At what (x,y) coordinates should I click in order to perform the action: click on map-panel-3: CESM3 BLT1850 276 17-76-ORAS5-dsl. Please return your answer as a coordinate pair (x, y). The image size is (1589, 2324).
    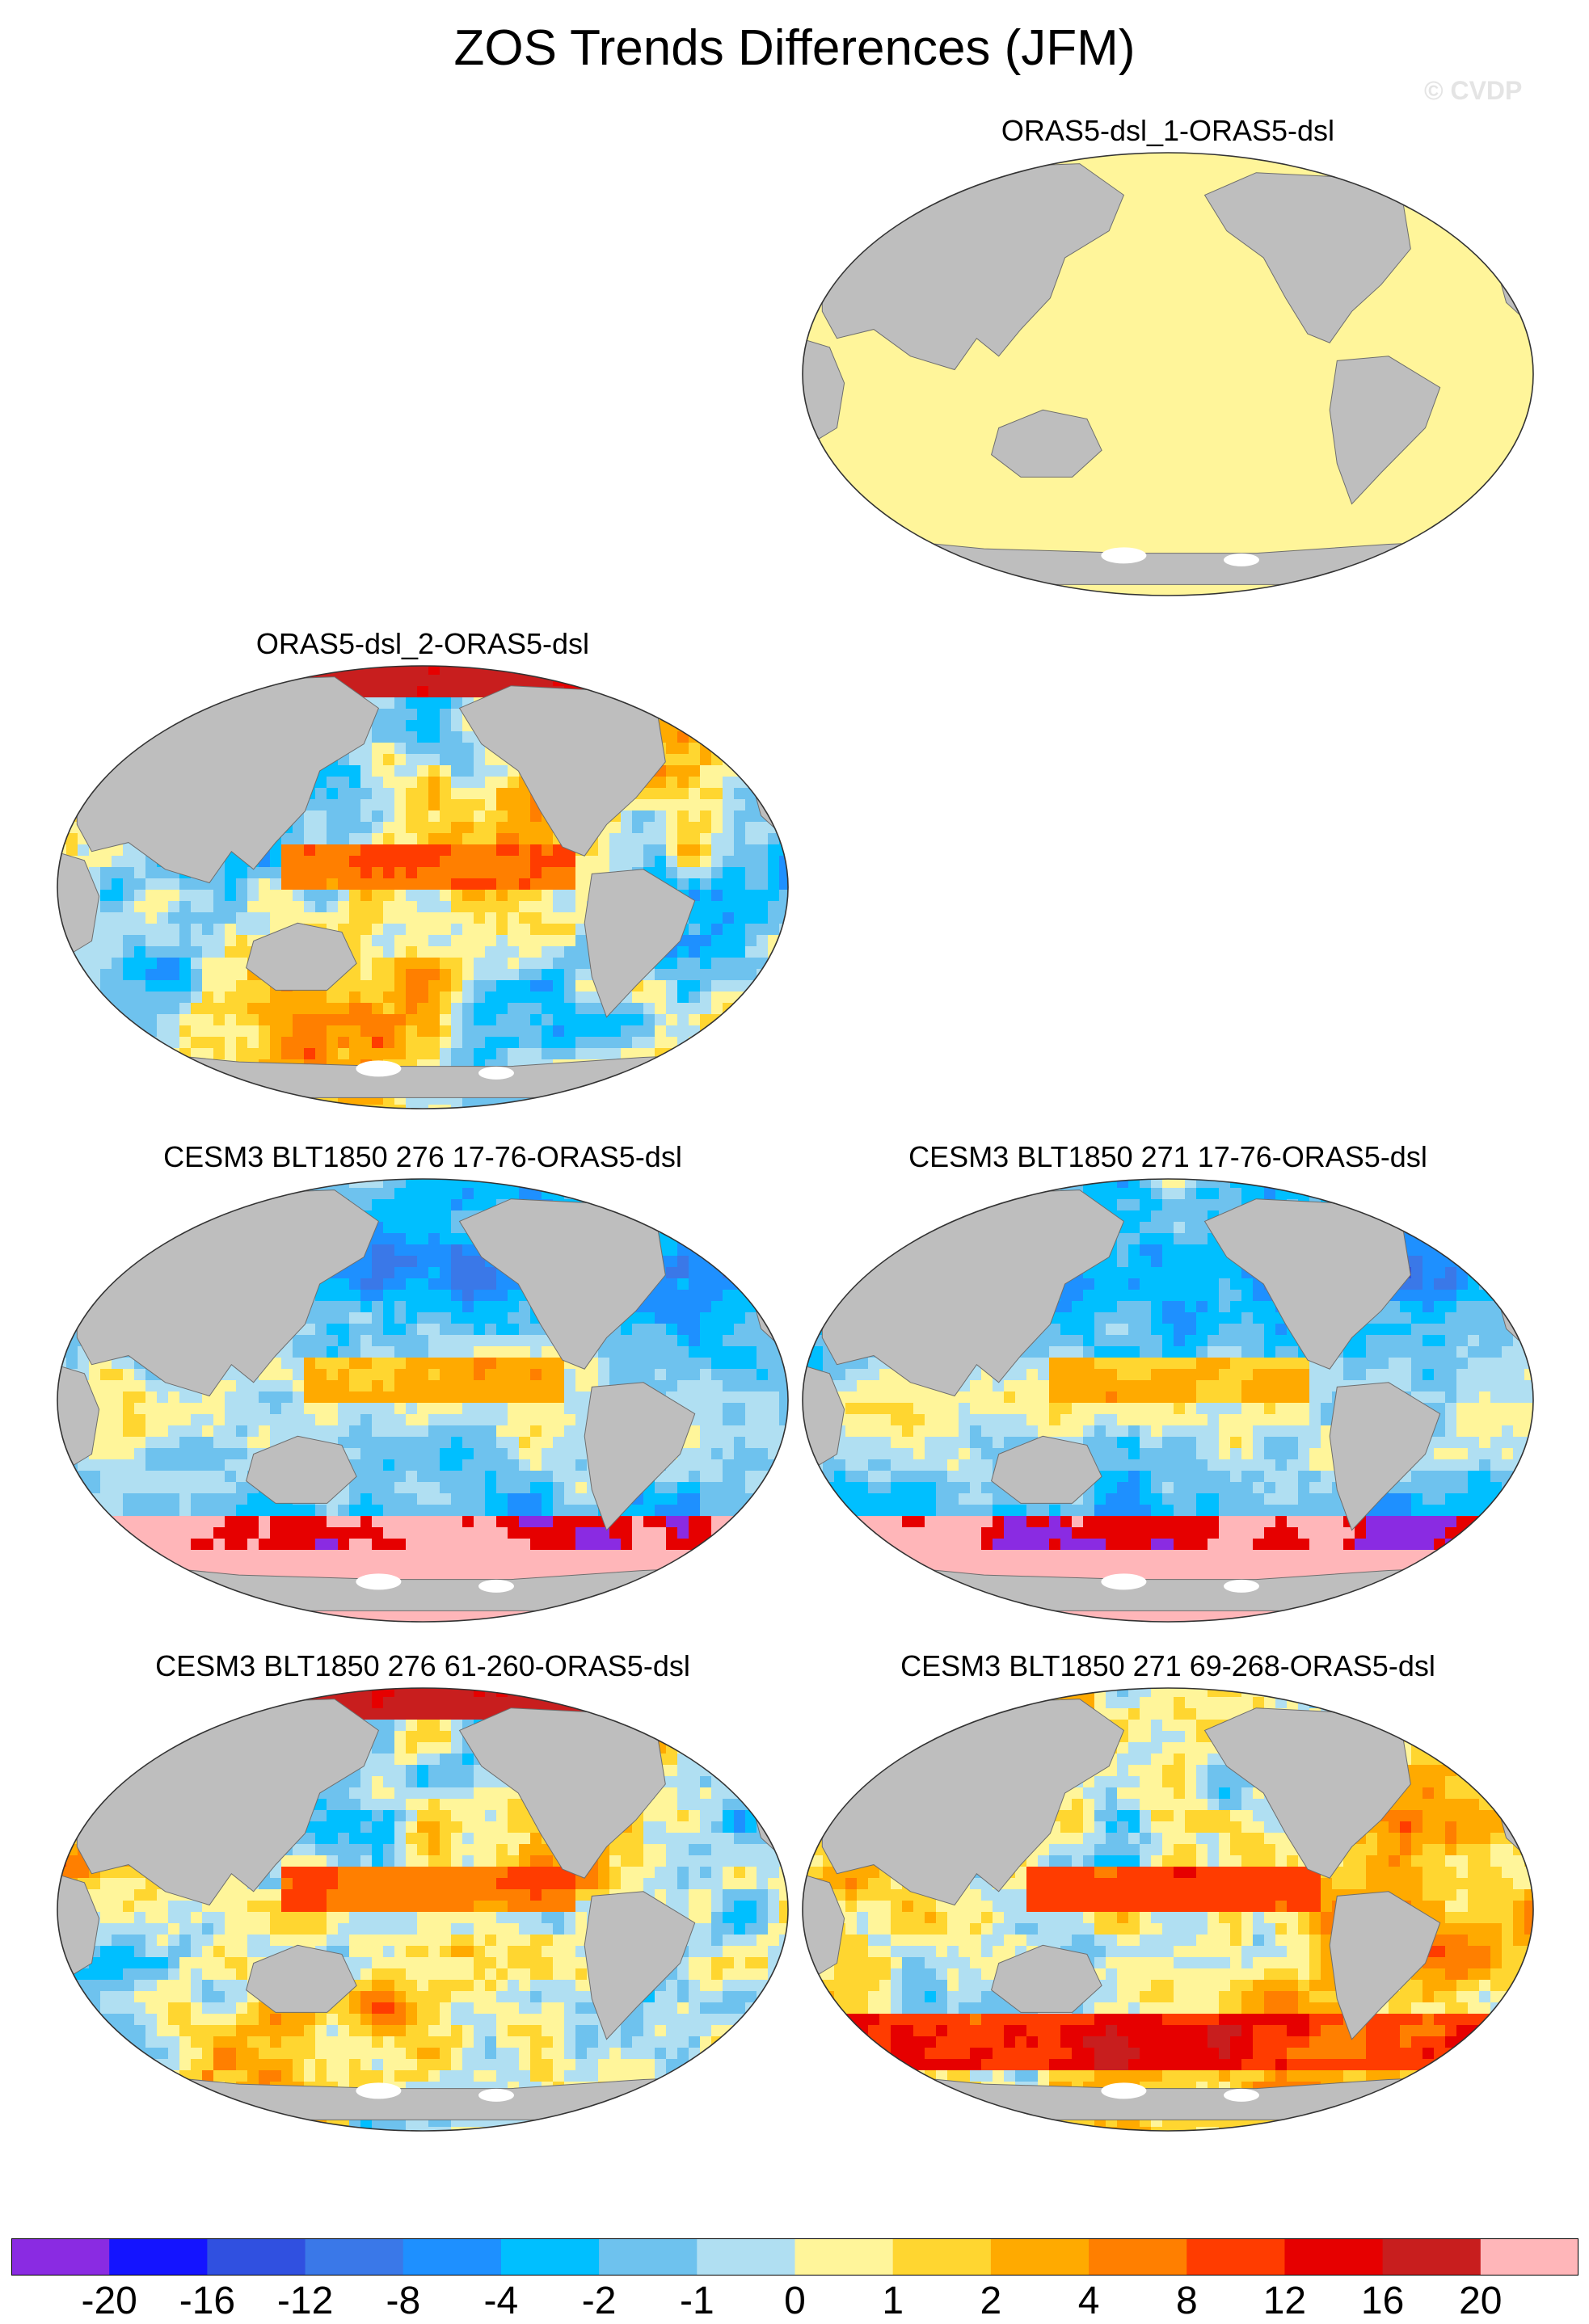
    Looking at the image, I should click on (422, 1381).